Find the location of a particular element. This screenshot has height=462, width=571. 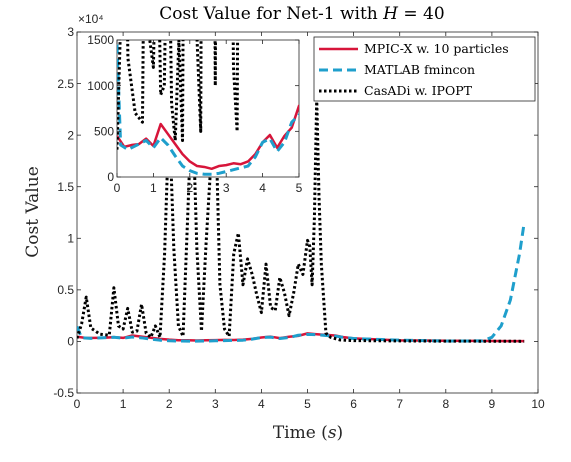

inset-series-lines is located at coordinates (208, 108).